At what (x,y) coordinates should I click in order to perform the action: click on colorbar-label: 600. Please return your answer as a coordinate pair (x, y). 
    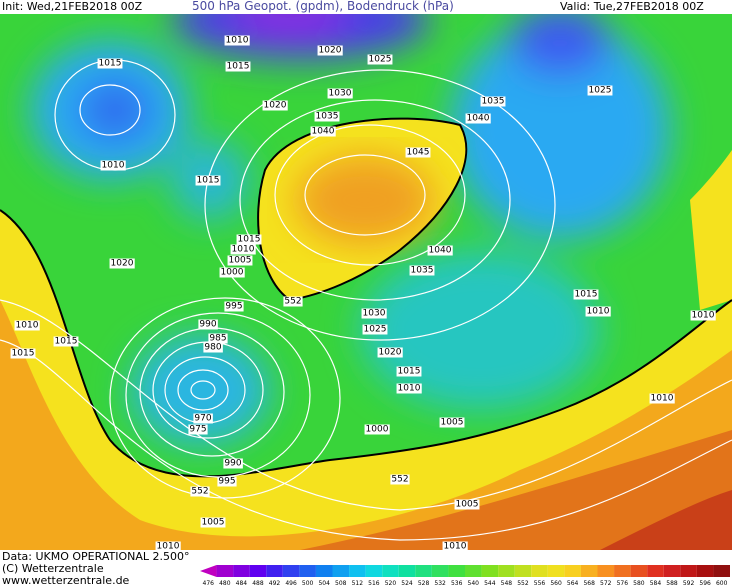
    Looking at the image, I should click on (722, 583).